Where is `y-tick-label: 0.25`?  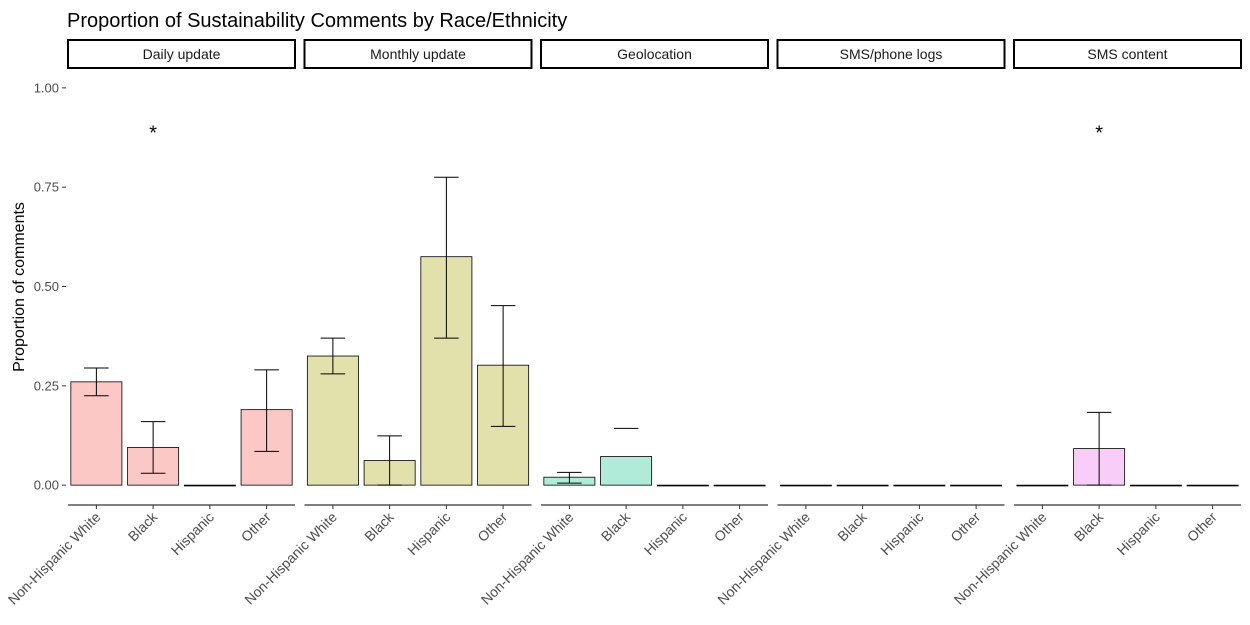 y-tick-label: 0.25 is located at coordinates (46, 385).